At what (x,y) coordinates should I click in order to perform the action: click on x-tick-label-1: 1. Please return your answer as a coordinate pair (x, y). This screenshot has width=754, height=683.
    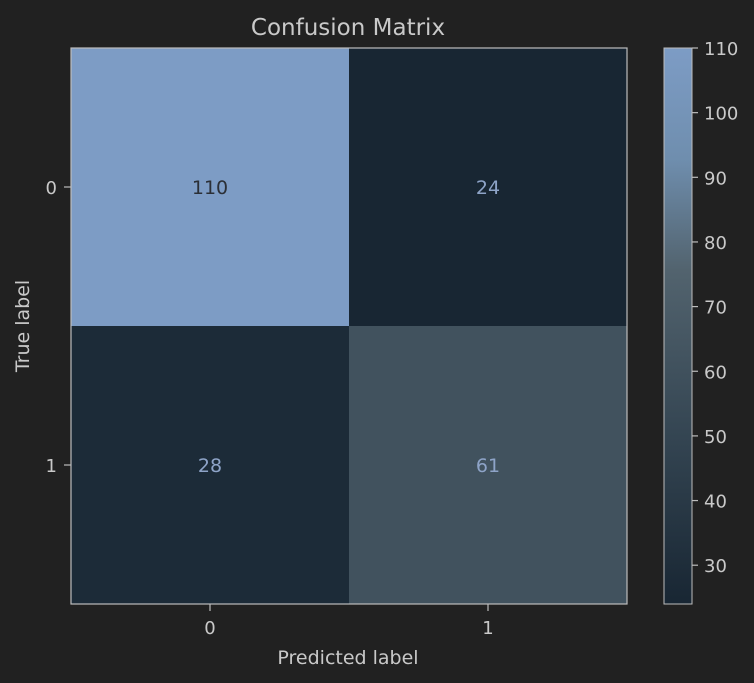
    Looking at the image, I should click on (487, 628).